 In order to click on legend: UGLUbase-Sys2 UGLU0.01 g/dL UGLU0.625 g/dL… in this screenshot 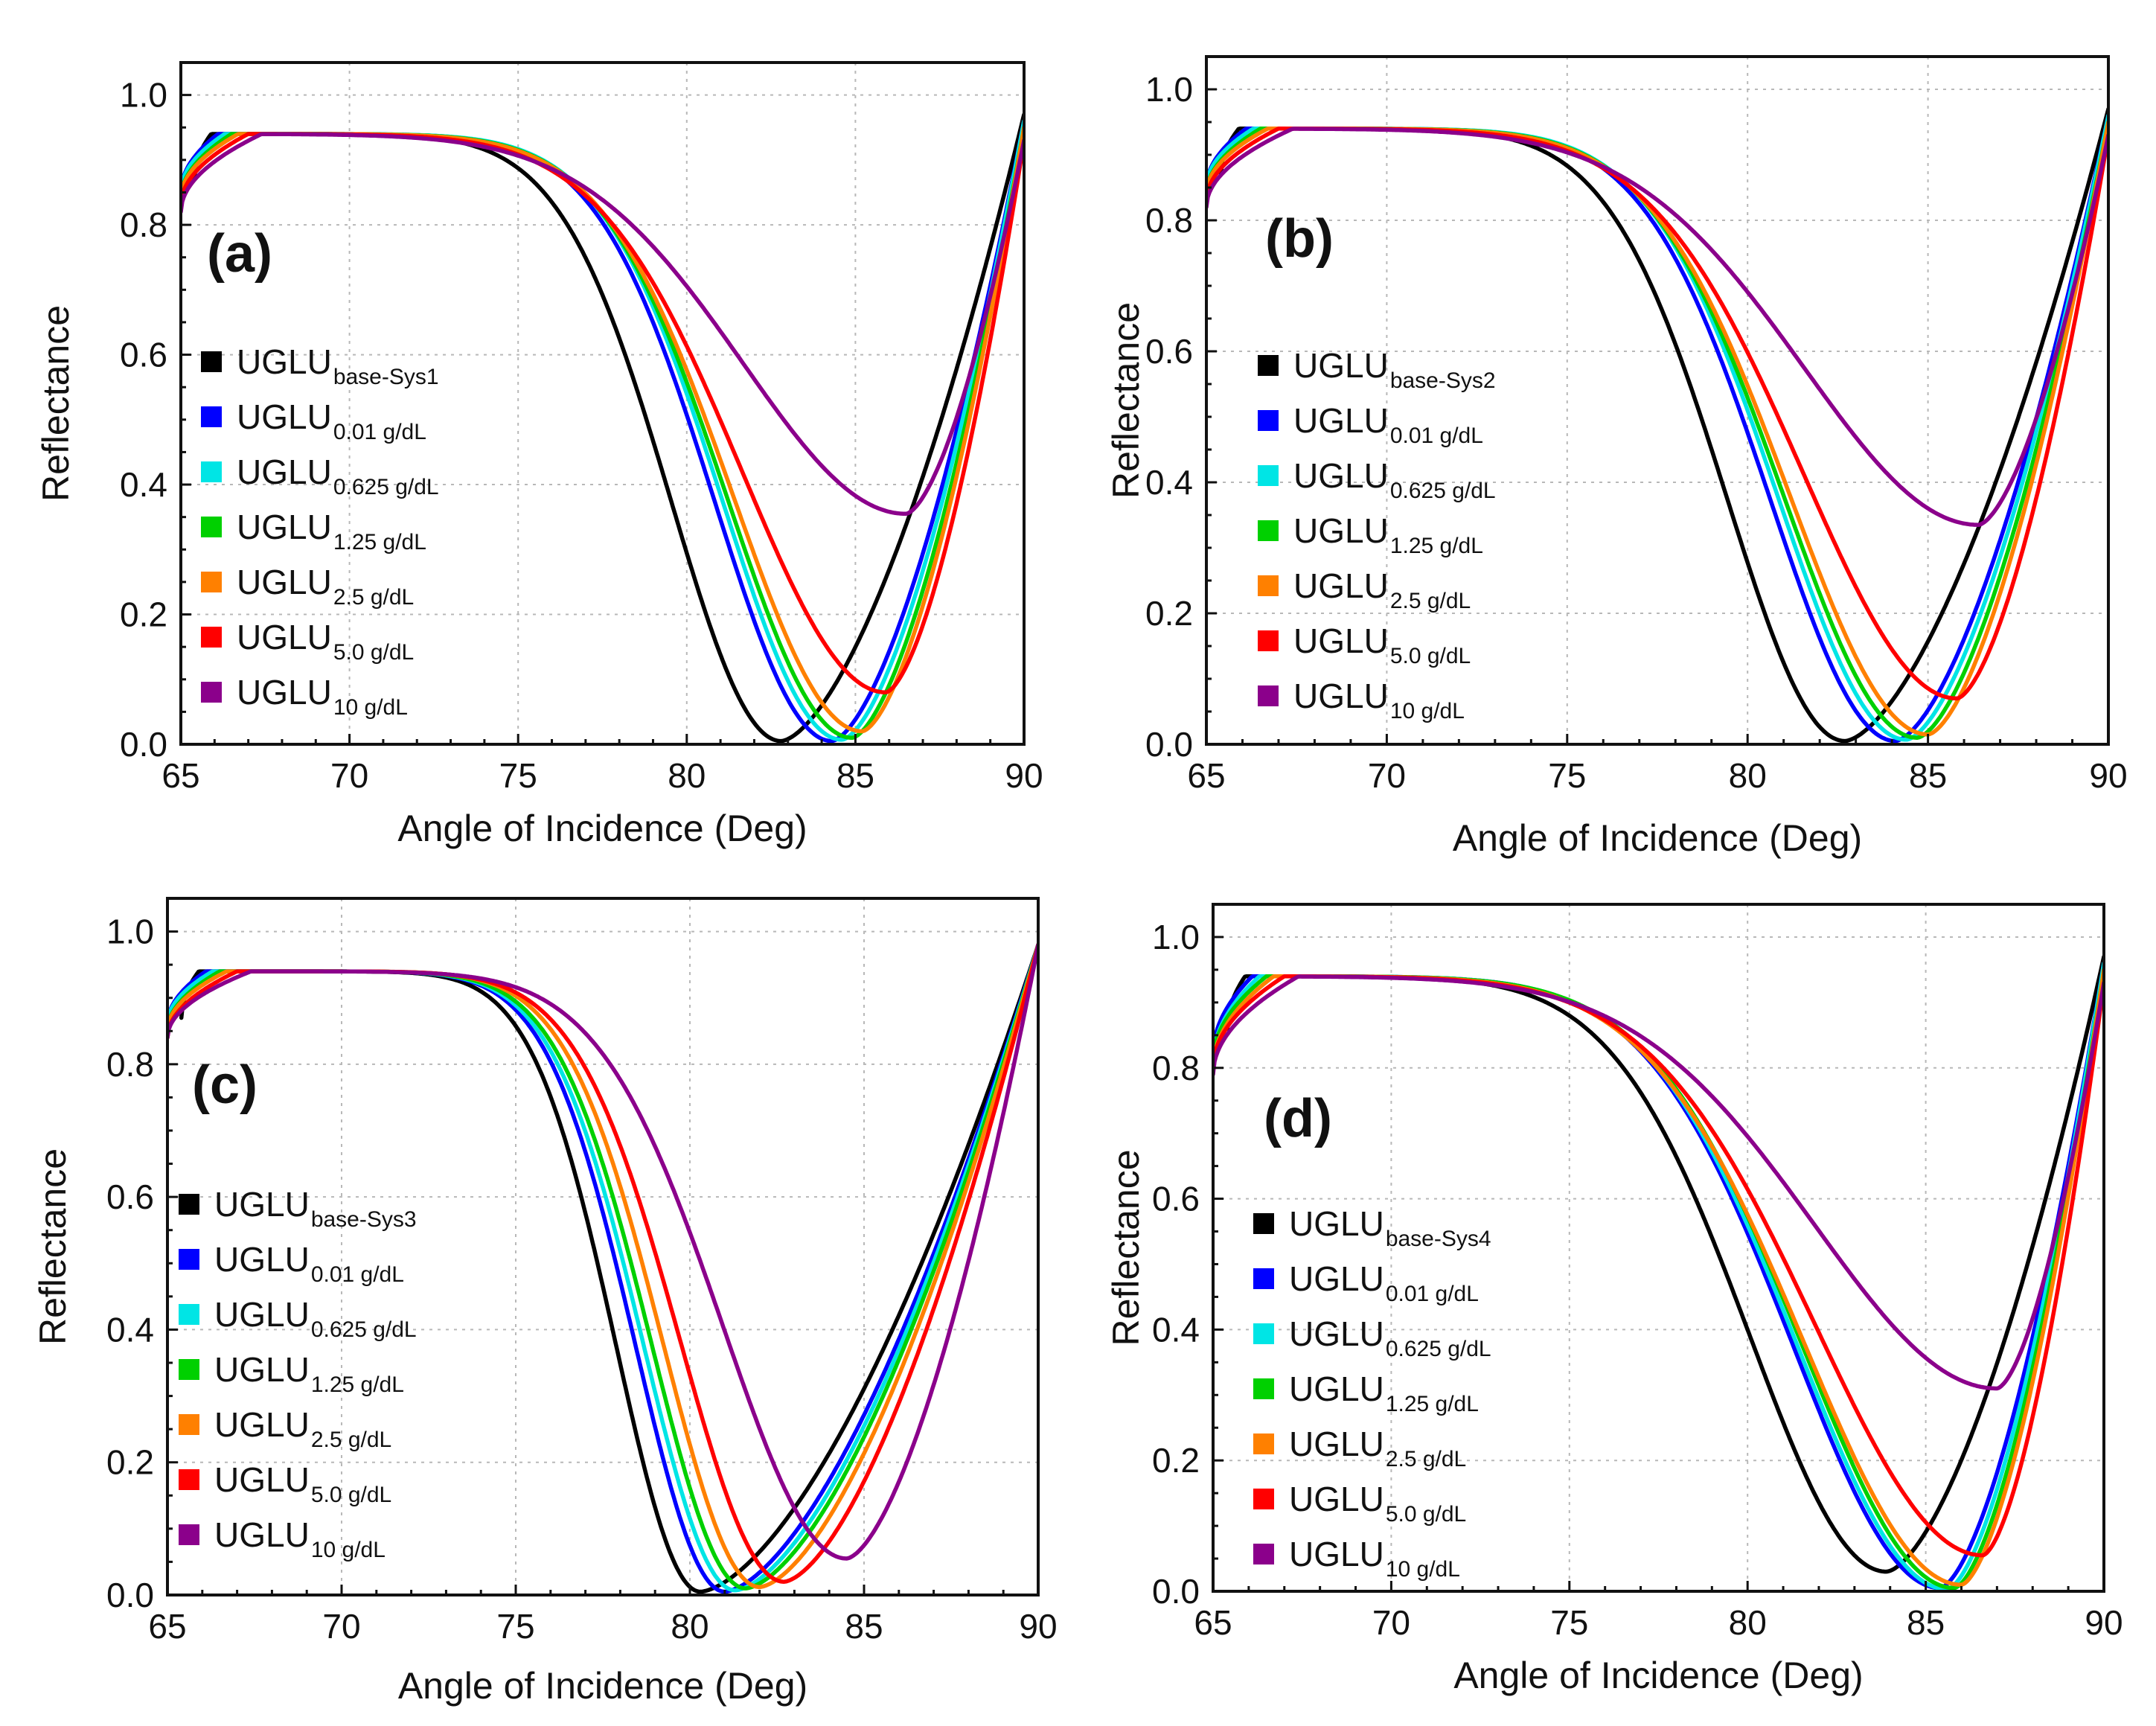, I will do `click(1377, 534)`.